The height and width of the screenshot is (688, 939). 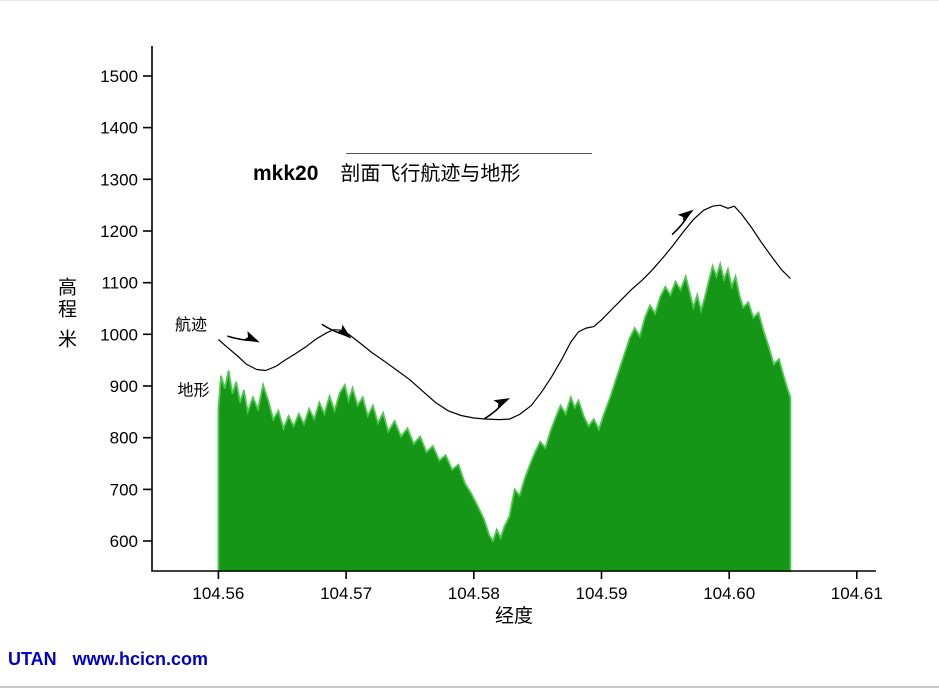 I want to click on y-tick-label: 1300, so click(x=119, y=179).